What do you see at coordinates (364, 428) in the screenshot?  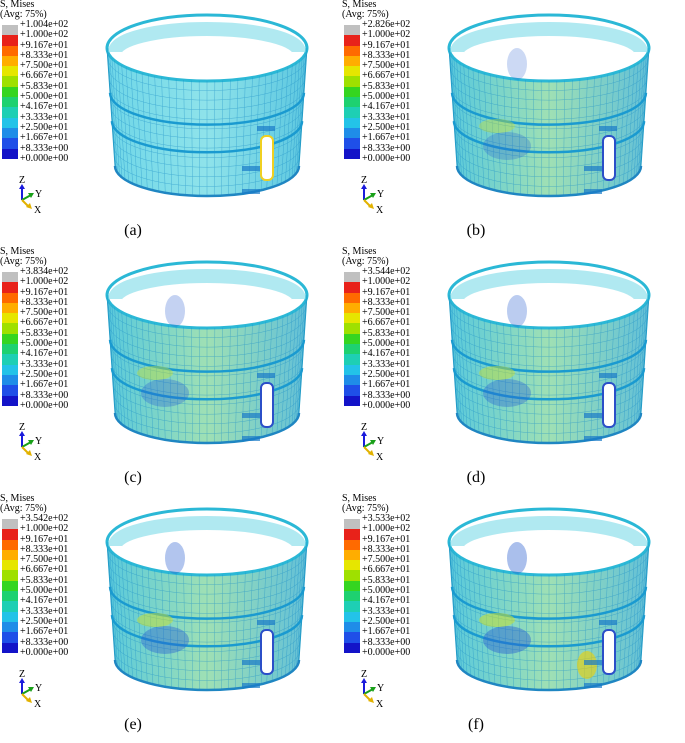 I see `z-label: Z` at bounding box center [364, 428].